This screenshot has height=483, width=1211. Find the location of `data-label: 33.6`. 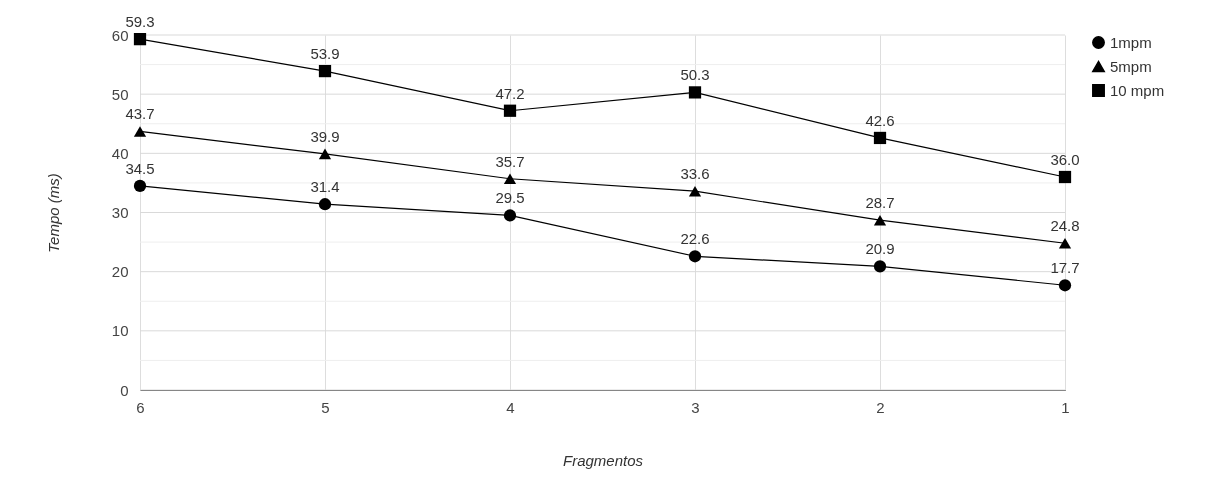

data-label: 33.6 is located at coordinates (695, 174).